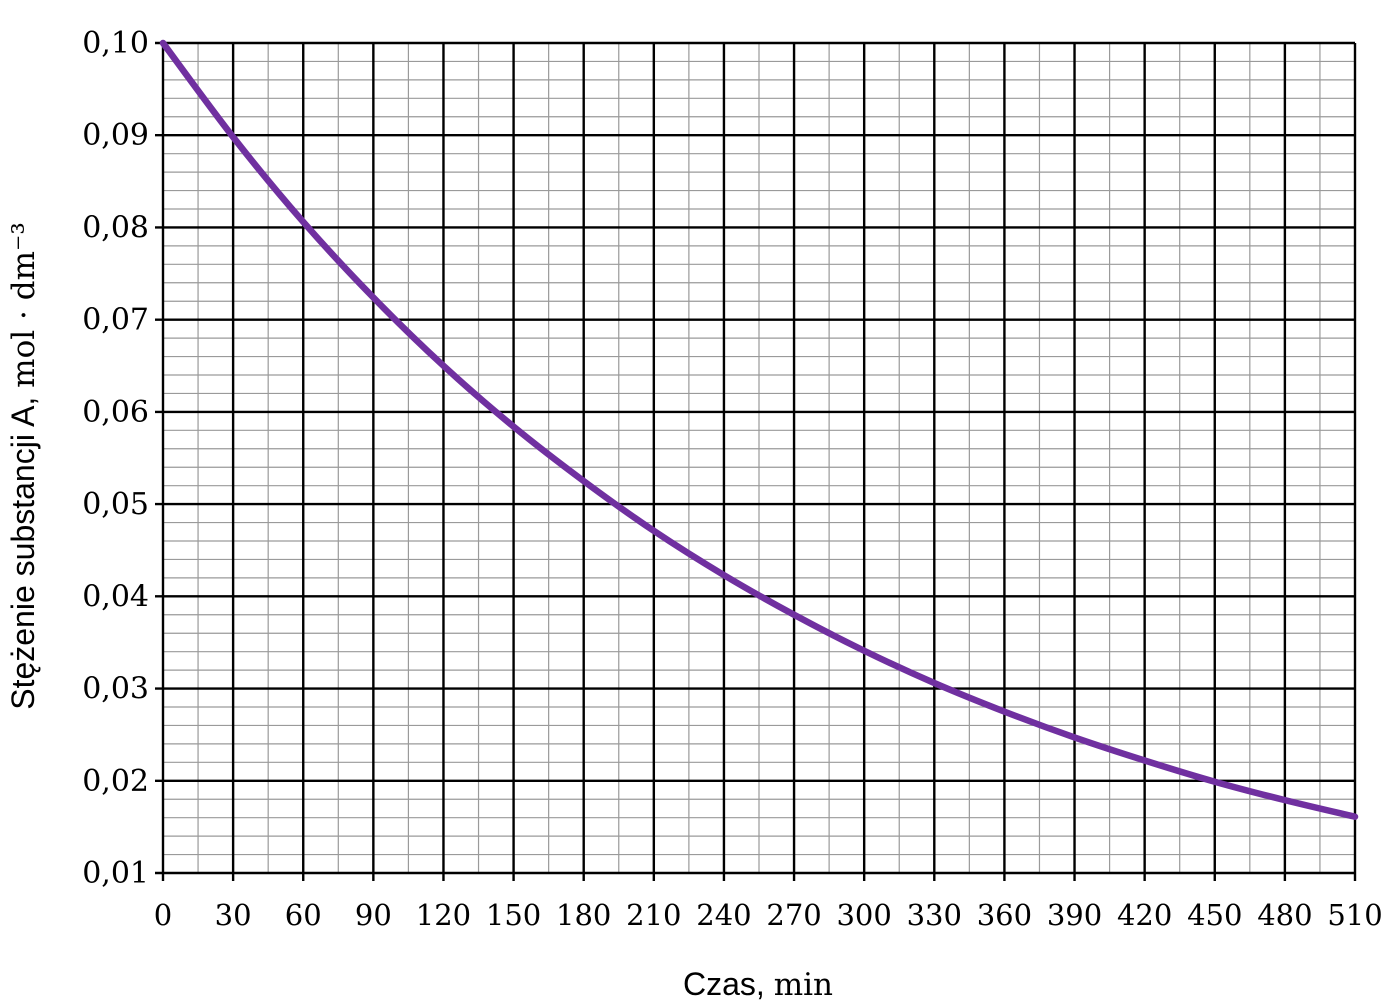 The height and width of the screenshot is (1006, 1400). Describe the element at coordinates (115, 320) in the screenshot. I see `y-tick-label: 0,07` at that location.